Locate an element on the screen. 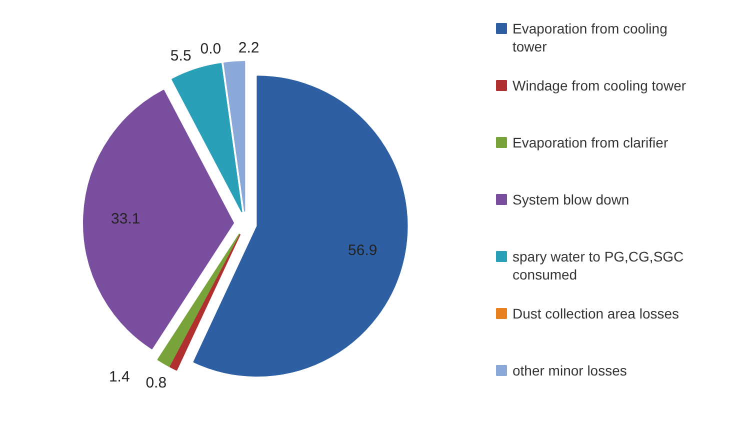  legend-label: Windage from cooling tower is located at coordinates (599, 86).